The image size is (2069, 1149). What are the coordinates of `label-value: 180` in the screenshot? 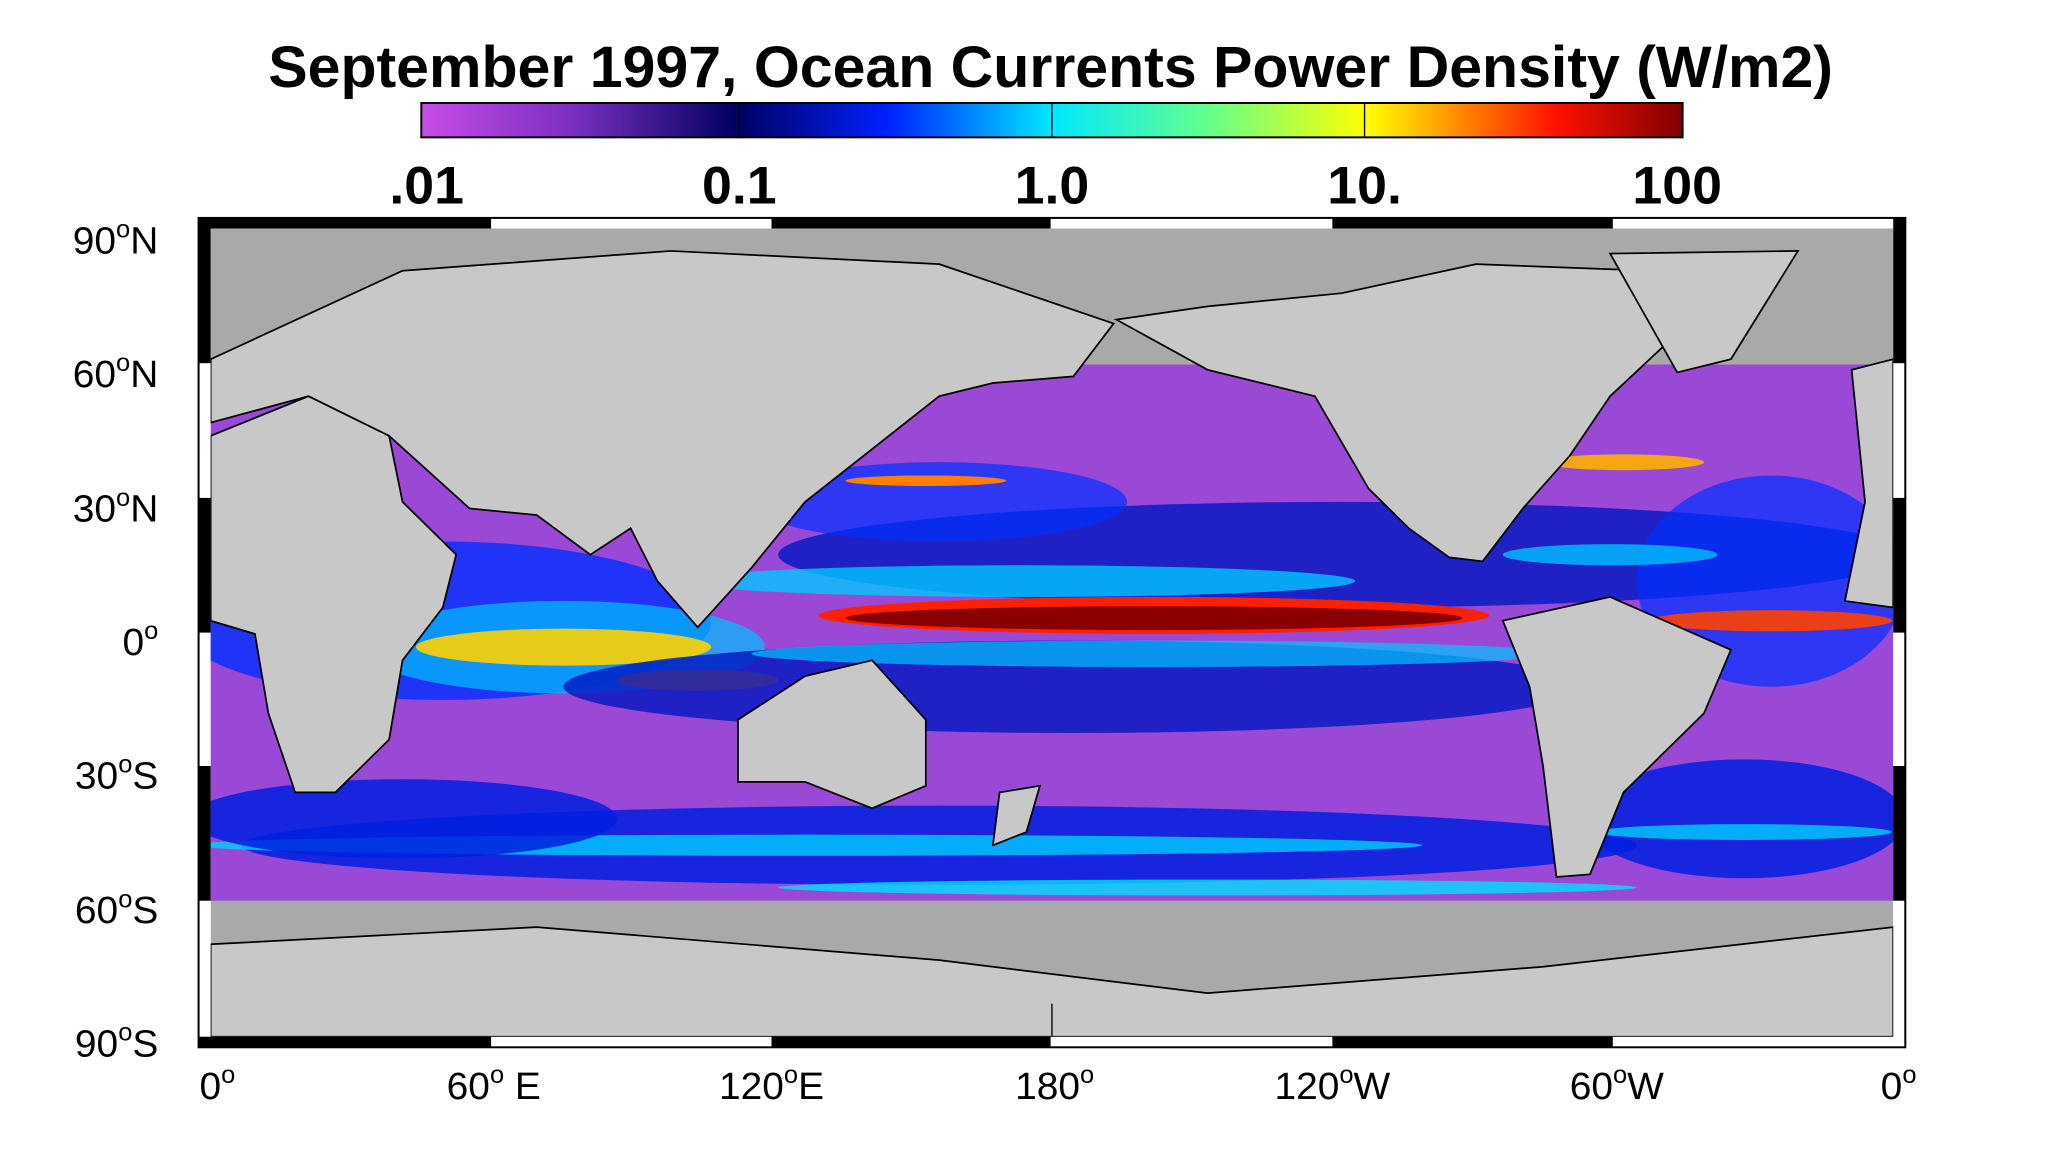 It's located at (1047, 1086).